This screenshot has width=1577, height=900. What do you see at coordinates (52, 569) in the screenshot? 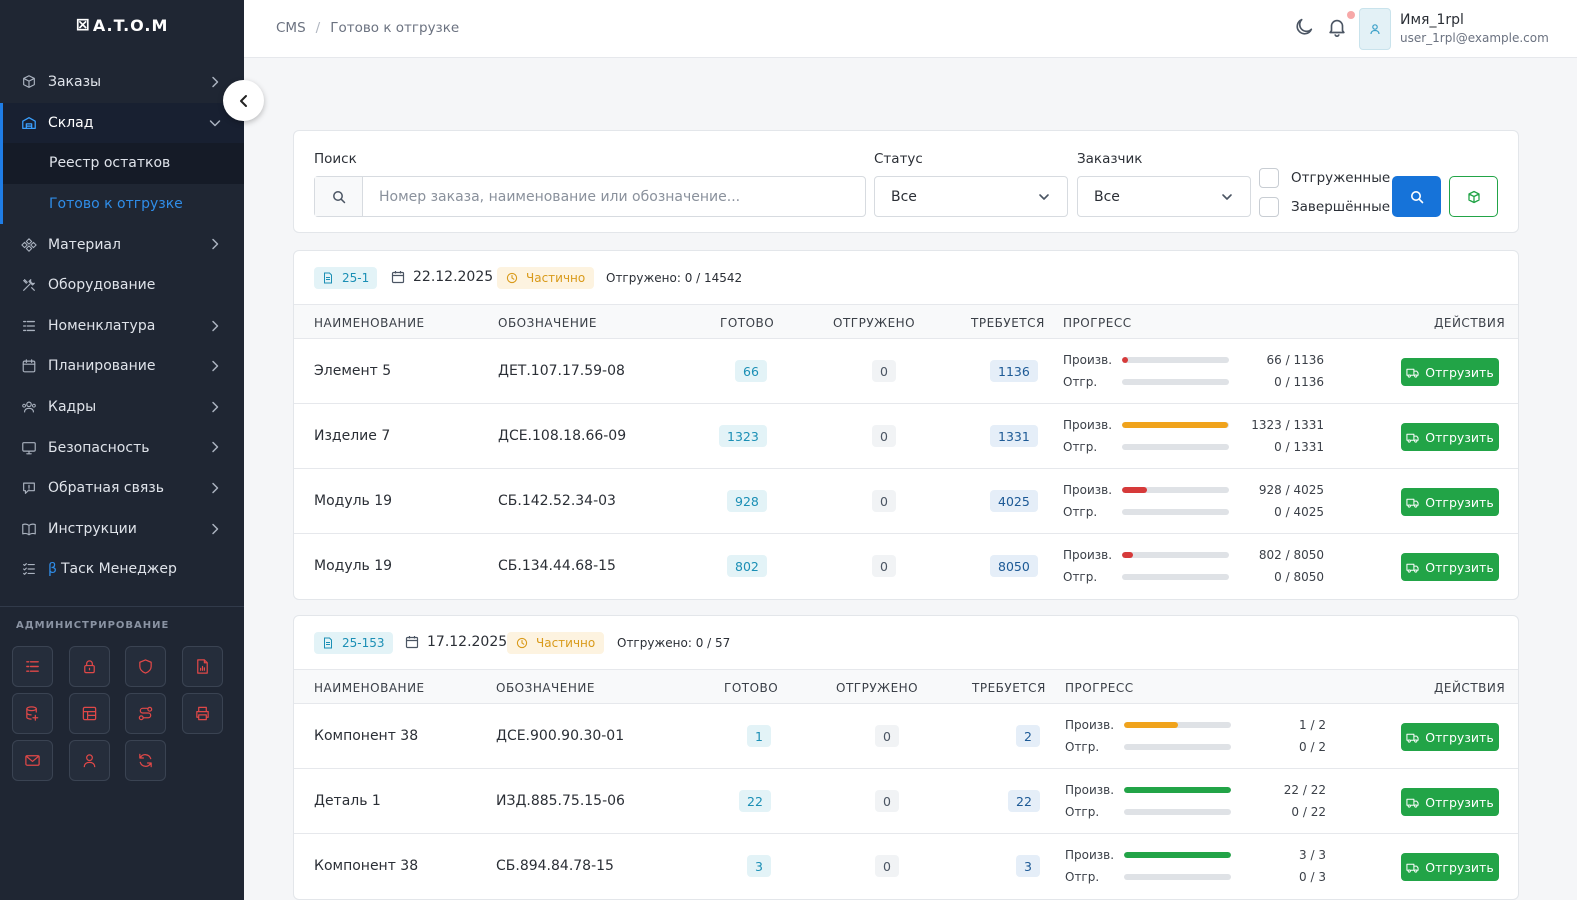
I see `beta-badge: β` at bounding box center [52, 569].